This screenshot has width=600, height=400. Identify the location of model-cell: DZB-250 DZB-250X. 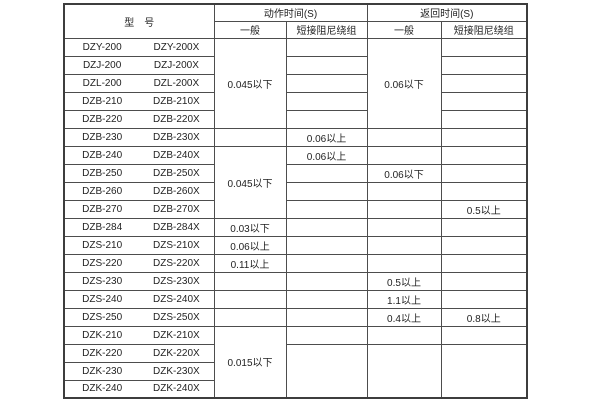
(139, 173).